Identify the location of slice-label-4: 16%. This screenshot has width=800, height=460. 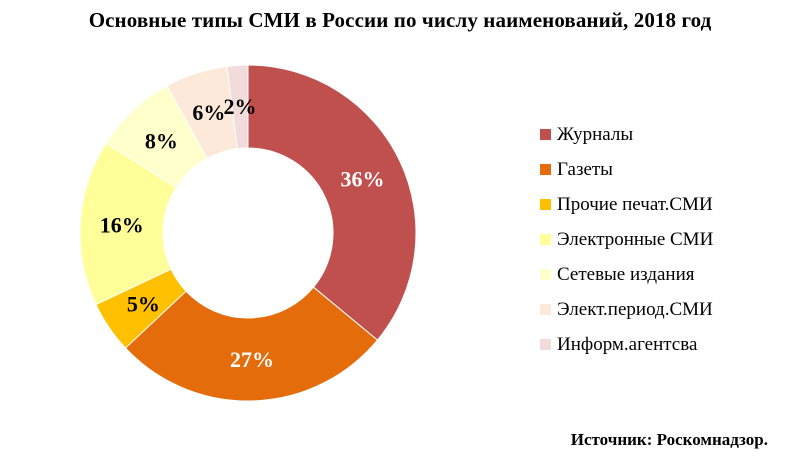
(122, 225).